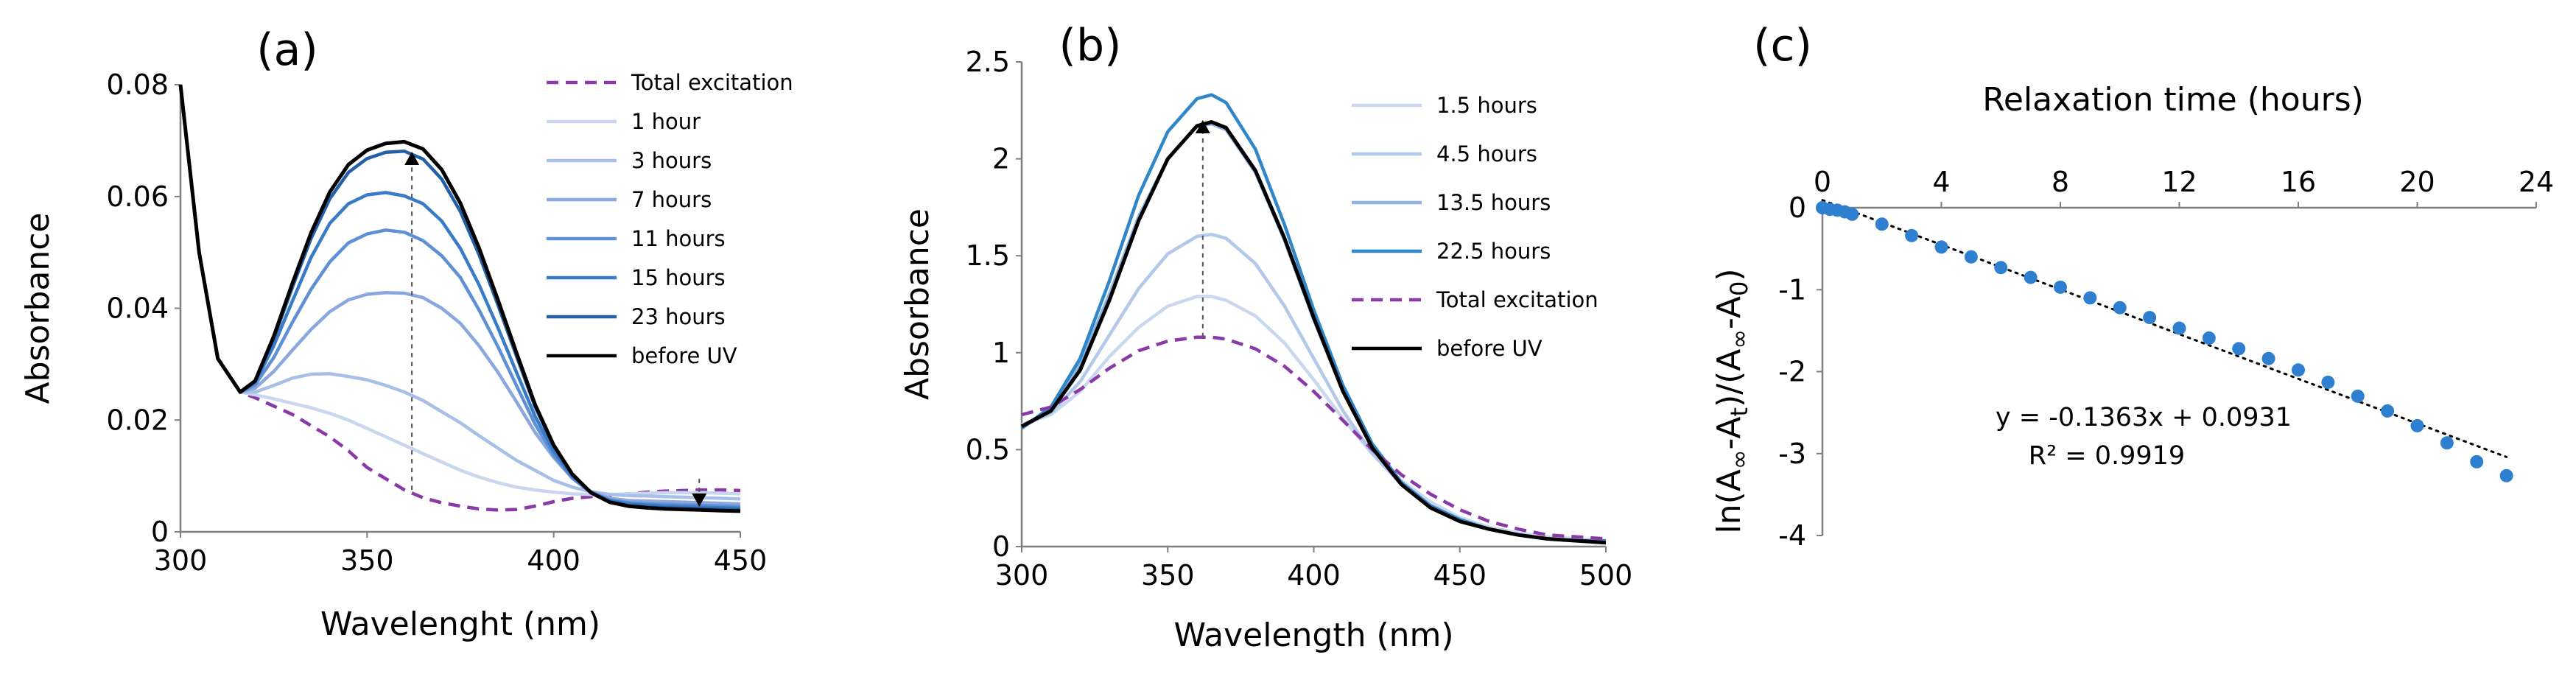 The image size is (2576, 674). I want to click on x-tick-label: 24, so click(2536, 182).